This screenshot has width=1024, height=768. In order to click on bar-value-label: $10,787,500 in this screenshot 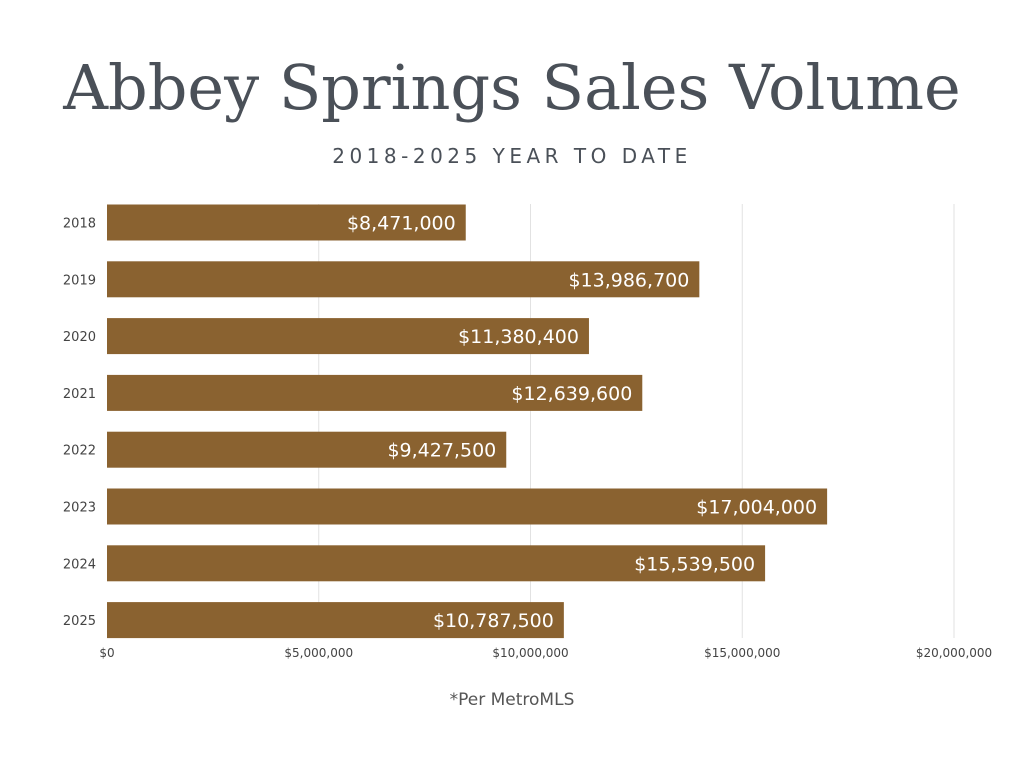, I will do `click(493, 621)`.